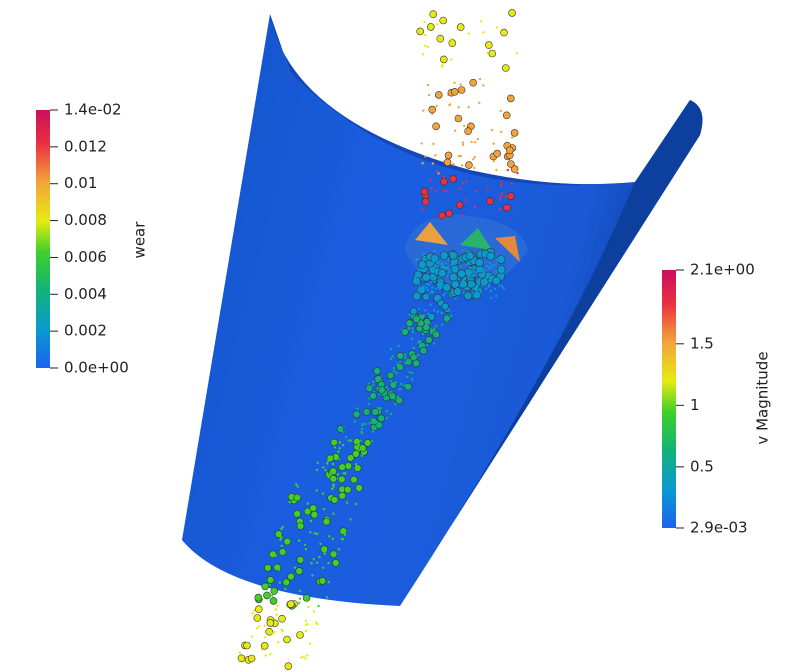 This screenshot has height=672, width=787. Describe the element at coordinates (695, 405) in the screenshot. I see `tick-label: 1` at that location.